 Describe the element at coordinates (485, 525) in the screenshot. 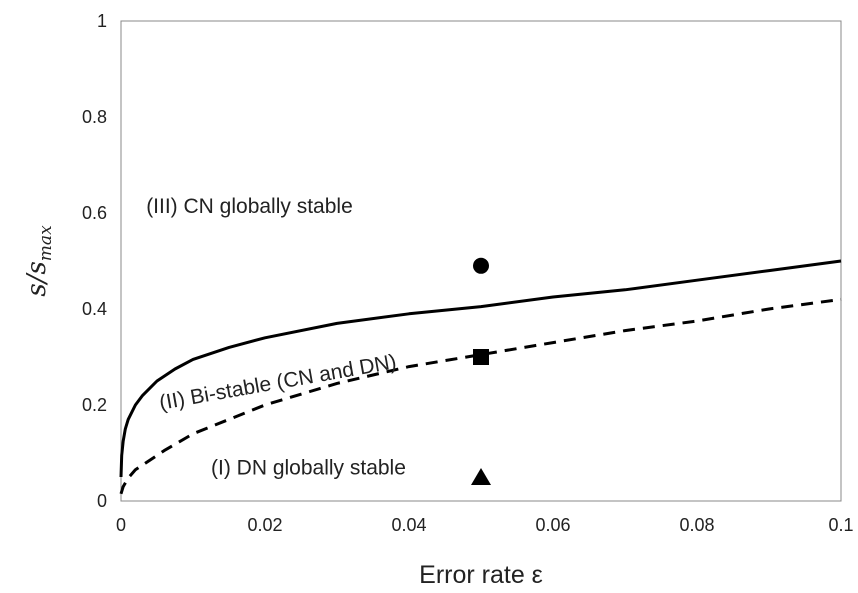

I see `x-axis-ticks: 0 0.02 0.04 0.06 0.08 0.1` at that location.